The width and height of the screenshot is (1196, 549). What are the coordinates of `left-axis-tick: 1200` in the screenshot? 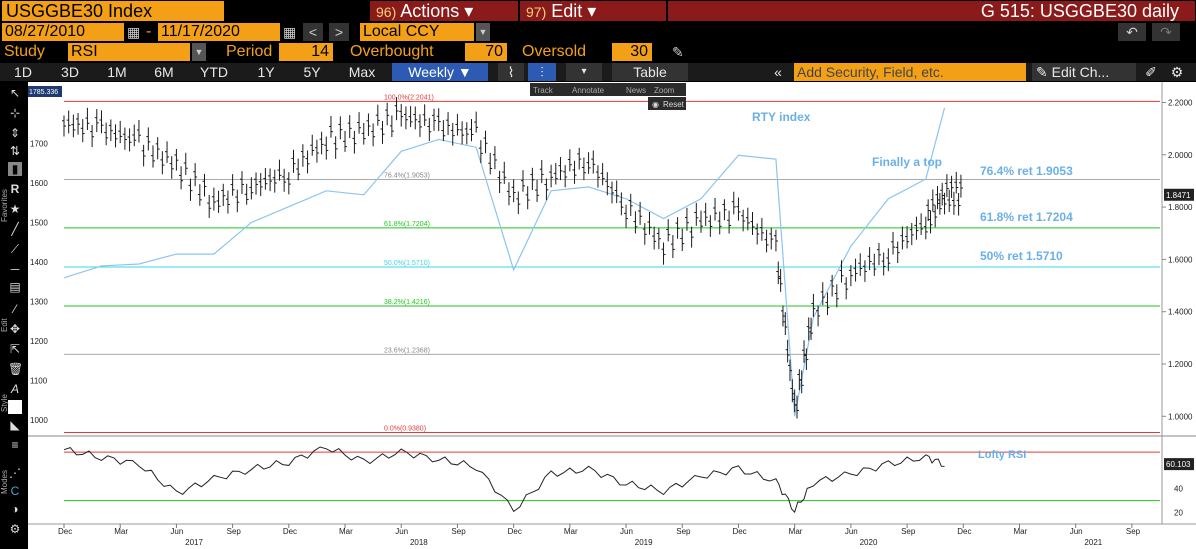 It's located at (39, 341).